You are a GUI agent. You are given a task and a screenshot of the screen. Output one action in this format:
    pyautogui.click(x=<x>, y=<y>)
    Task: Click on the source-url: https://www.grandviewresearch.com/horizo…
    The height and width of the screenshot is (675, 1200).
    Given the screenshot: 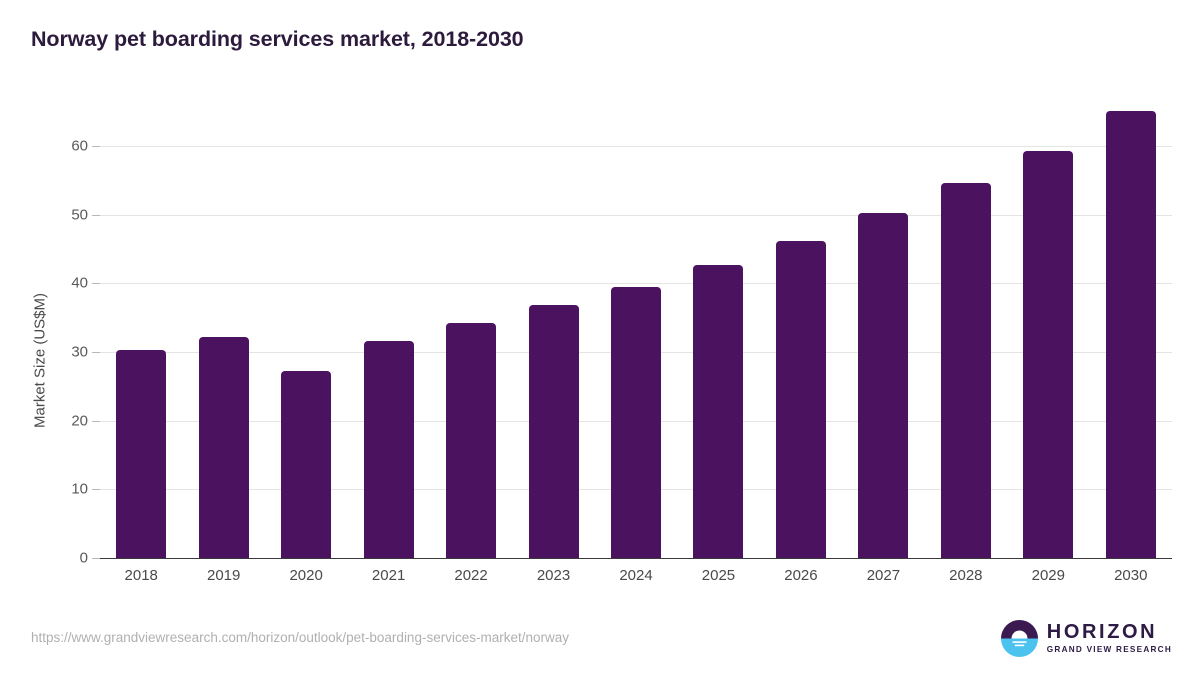 What is the action you would take?
    pyautogui.click(x=300, y=637)
    